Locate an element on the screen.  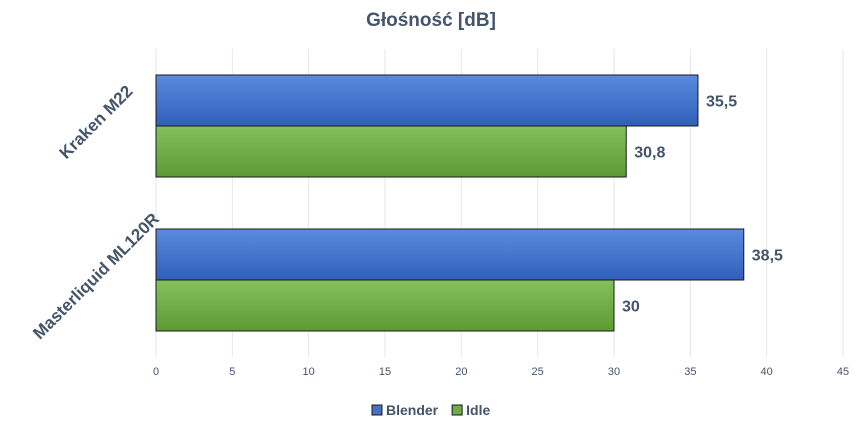
x-tick-label: 35 is located at coordinates (690, 372).